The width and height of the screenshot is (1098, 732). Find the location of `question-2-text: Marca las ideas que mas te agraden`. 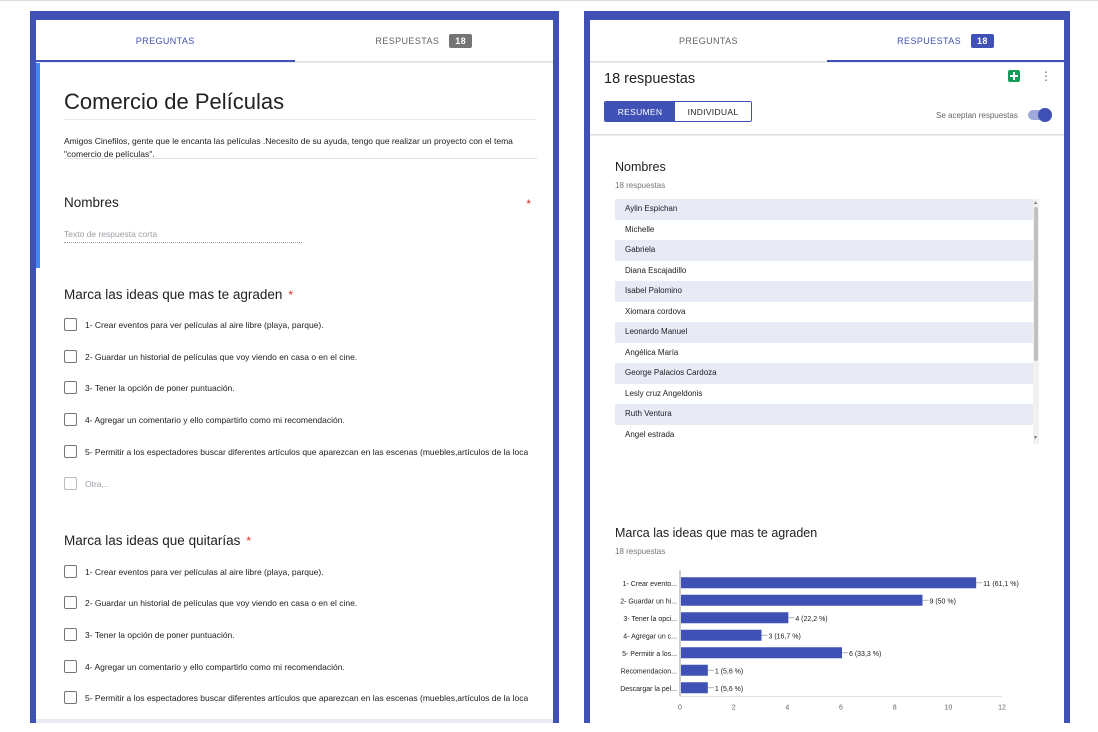

question-2-text: Marca las ideas que mas te agraden is located at coordinates (173, 294).